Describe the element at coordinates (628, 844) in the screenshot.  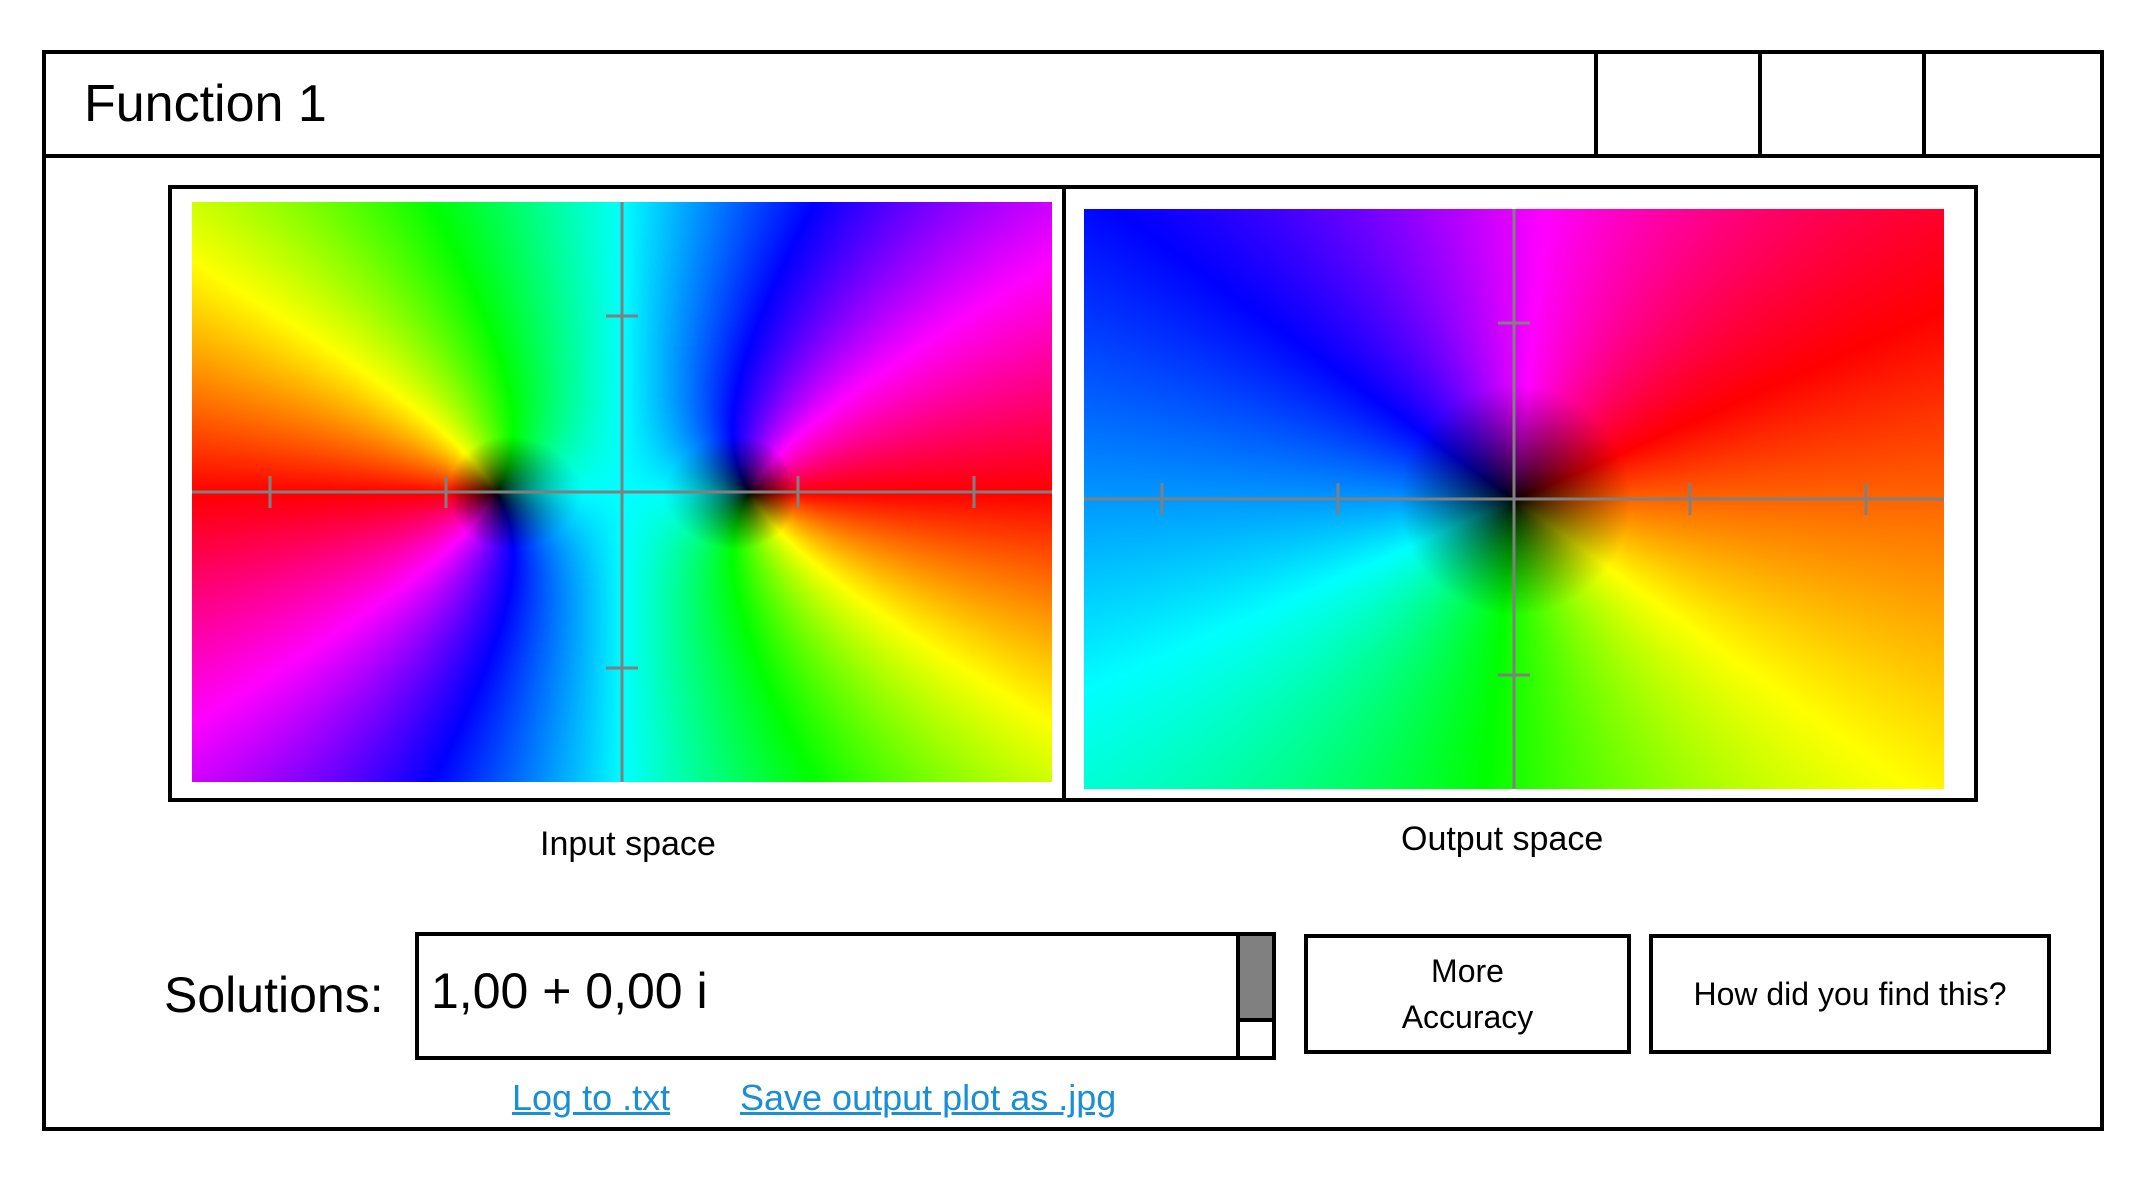
I see `input-space-caption: Input space` at that location.